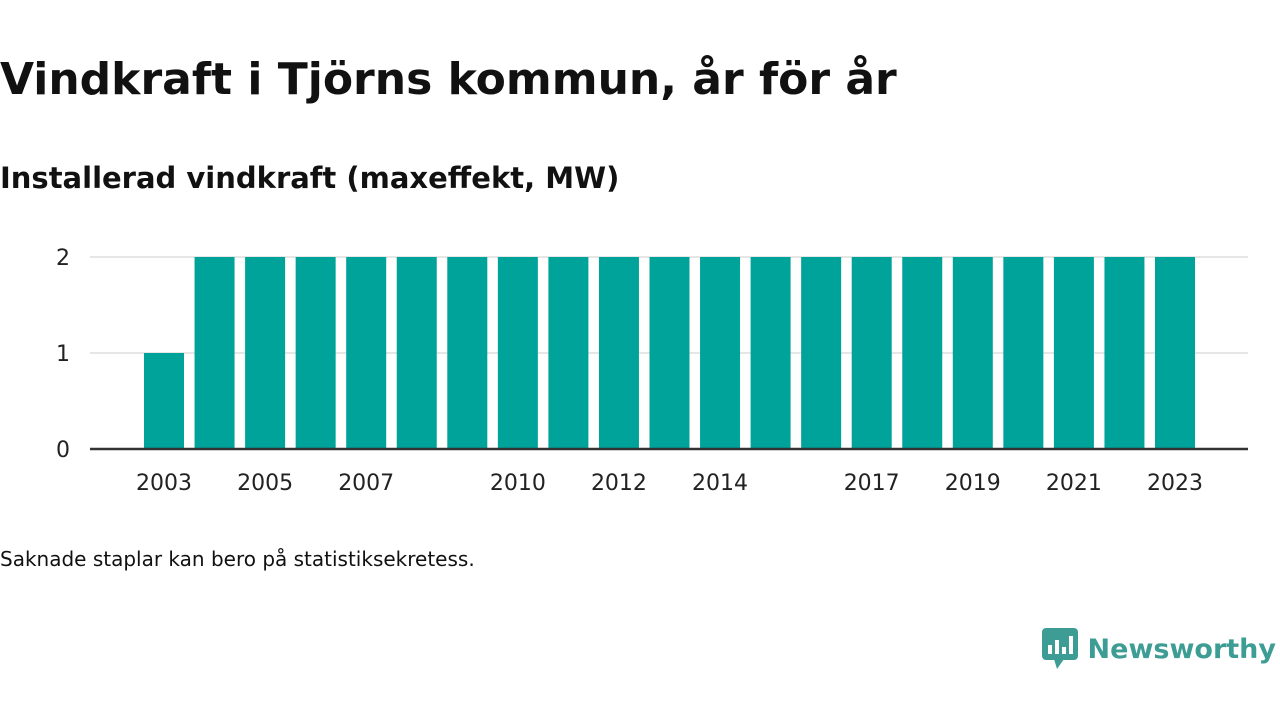 The image size is (1280, 720). Describe the element at coordinates (518, 483) in the screenshot. I see `x-tick-label: 2010` at that location.